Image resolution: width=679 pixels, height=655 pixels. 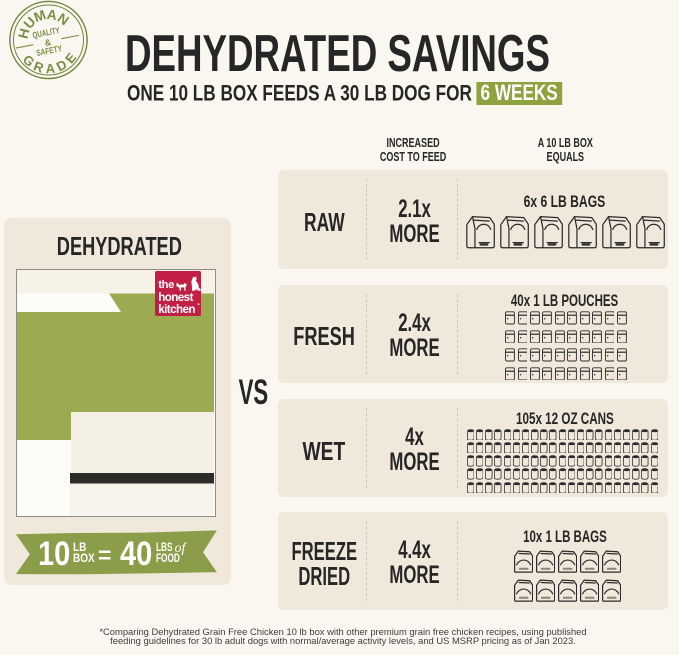 What do you see at coordinates (176, 309) in the screenshot?
I see `svg-text: kitchen` at bounding box center [176, 309].